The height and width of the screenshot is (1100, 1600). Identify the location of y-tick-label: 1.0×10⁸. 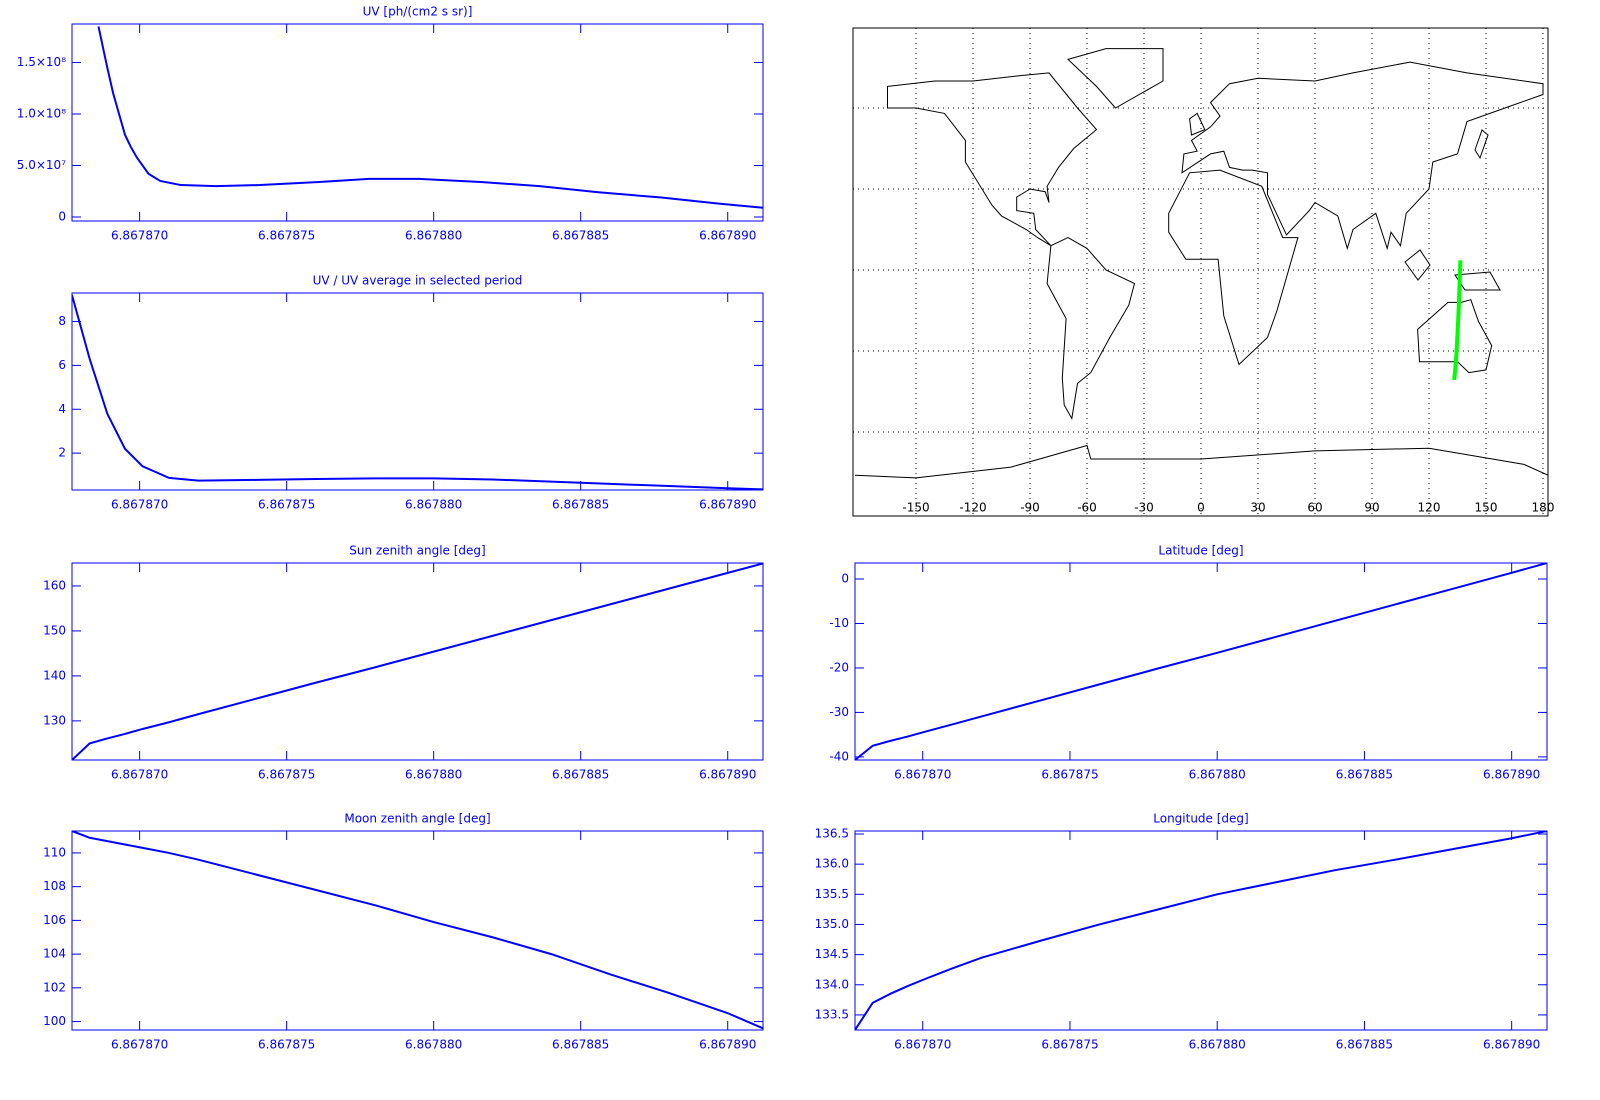
(41, 114).